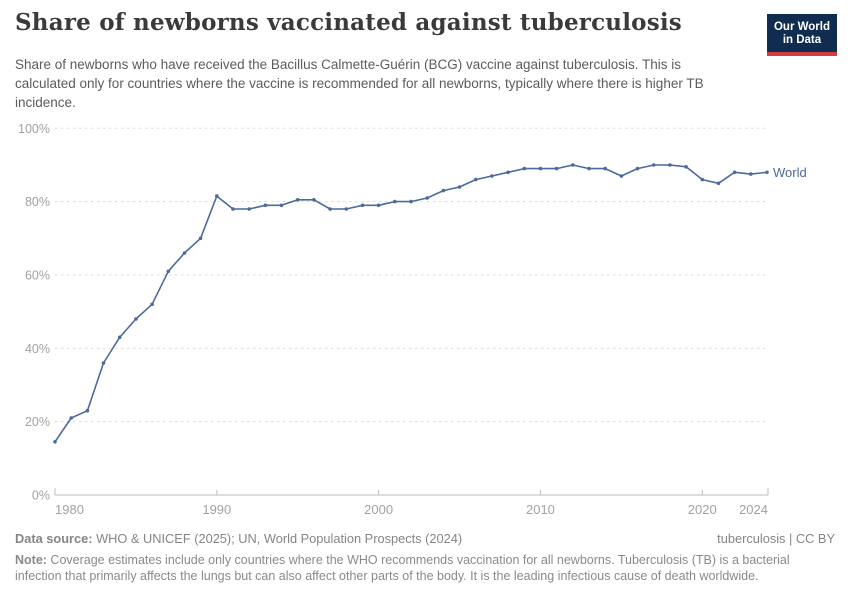 This screenshot has width=850, height=600. What do you see at coordinates (31, 560) in the screenshot?
I see `footnote-label: Note:` at bounding box center [31, 560].